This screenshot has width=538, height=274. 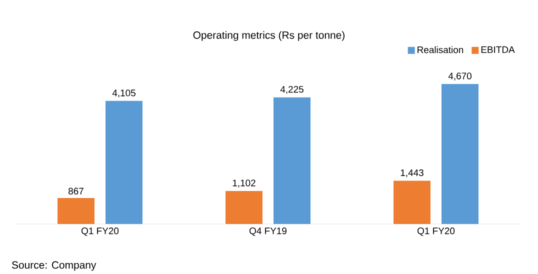 I want to click on data-label: 4,105, so click(x=124, y=94).